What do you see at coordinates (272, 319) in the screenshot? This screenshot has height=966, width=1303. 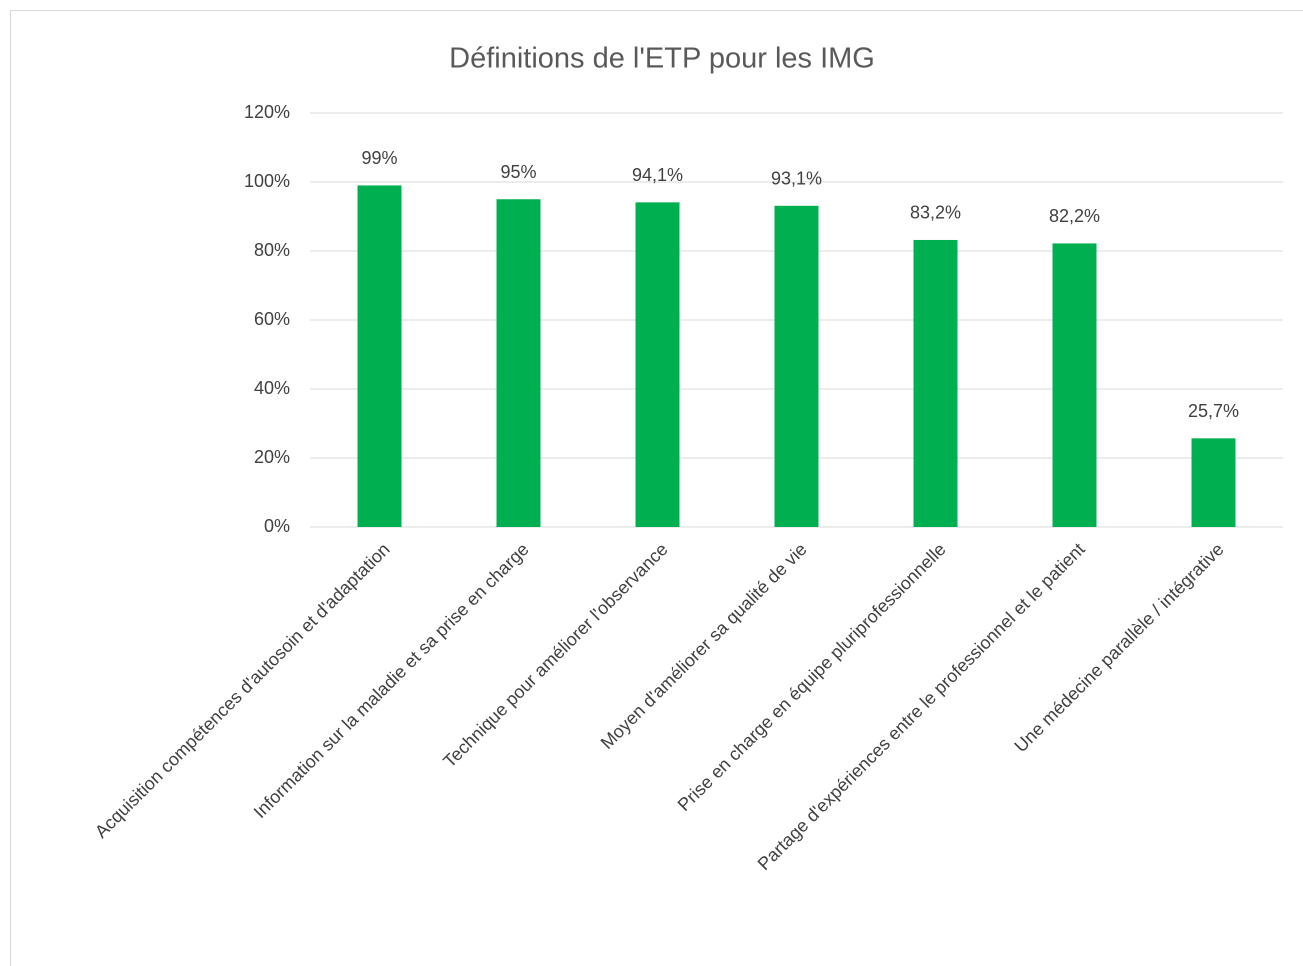 I see `y-tick-label: 60%` at bounding box center [272, 319].